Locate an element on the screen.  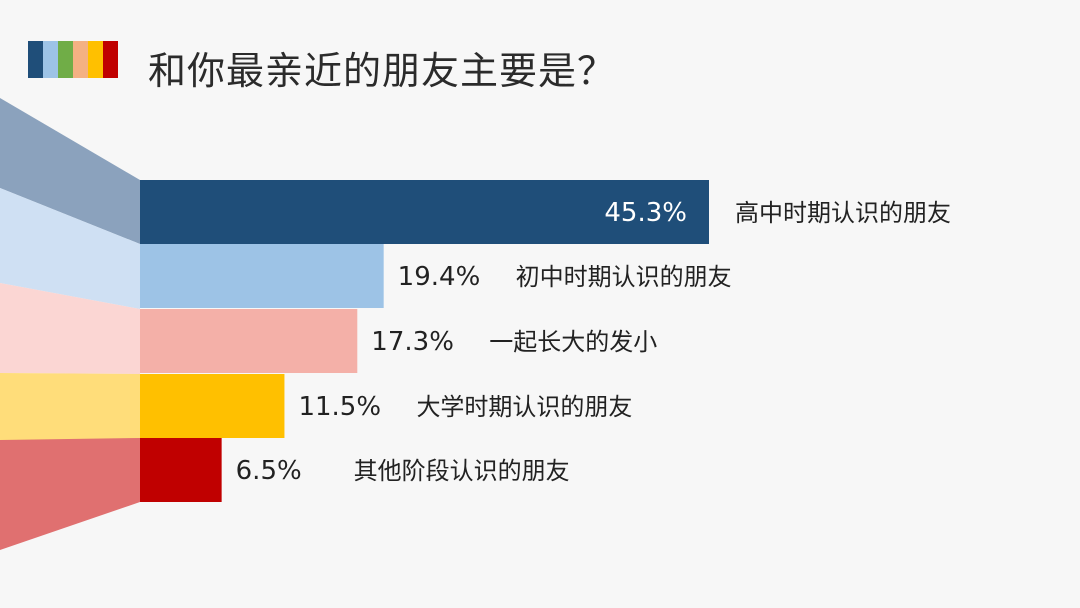
title-color-stripes is located at coordinates (73, 59).